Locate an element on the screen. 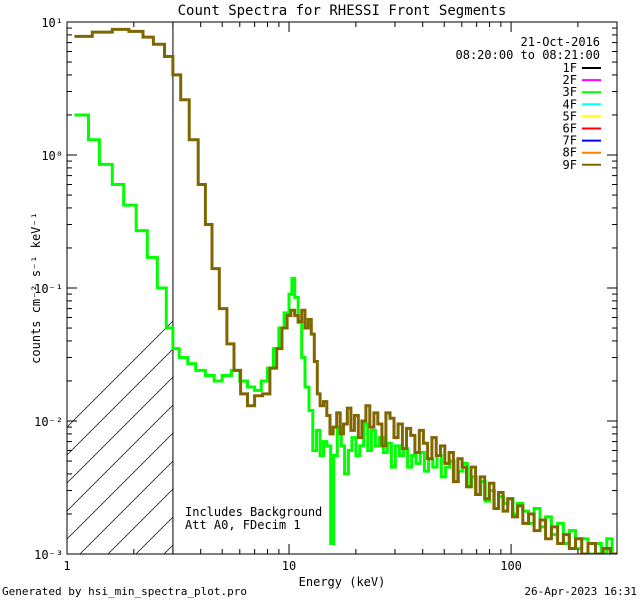 This screenshot has height=600, width=640. annotation-attenuator: Att A0, FDecim 1 is located at coordinates (243, 525).